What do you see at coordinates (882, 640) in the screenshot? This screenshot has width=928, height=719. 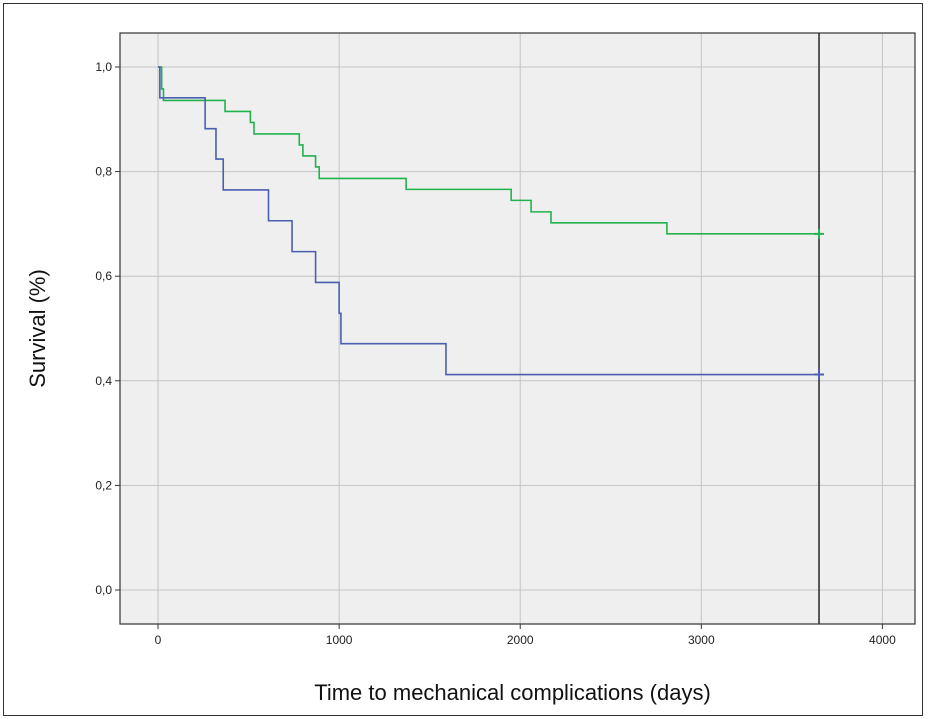 I see `x-tick-label: 4000` at bounding box center [882, 640].